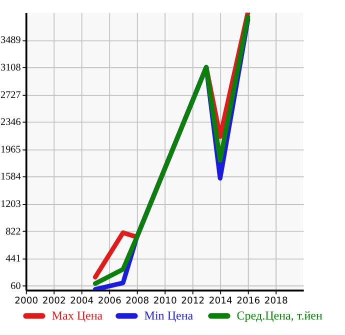 The height and width of the screenshot is (335, 345). I want to click on y-tick-label: 2346, so click(10, 122).